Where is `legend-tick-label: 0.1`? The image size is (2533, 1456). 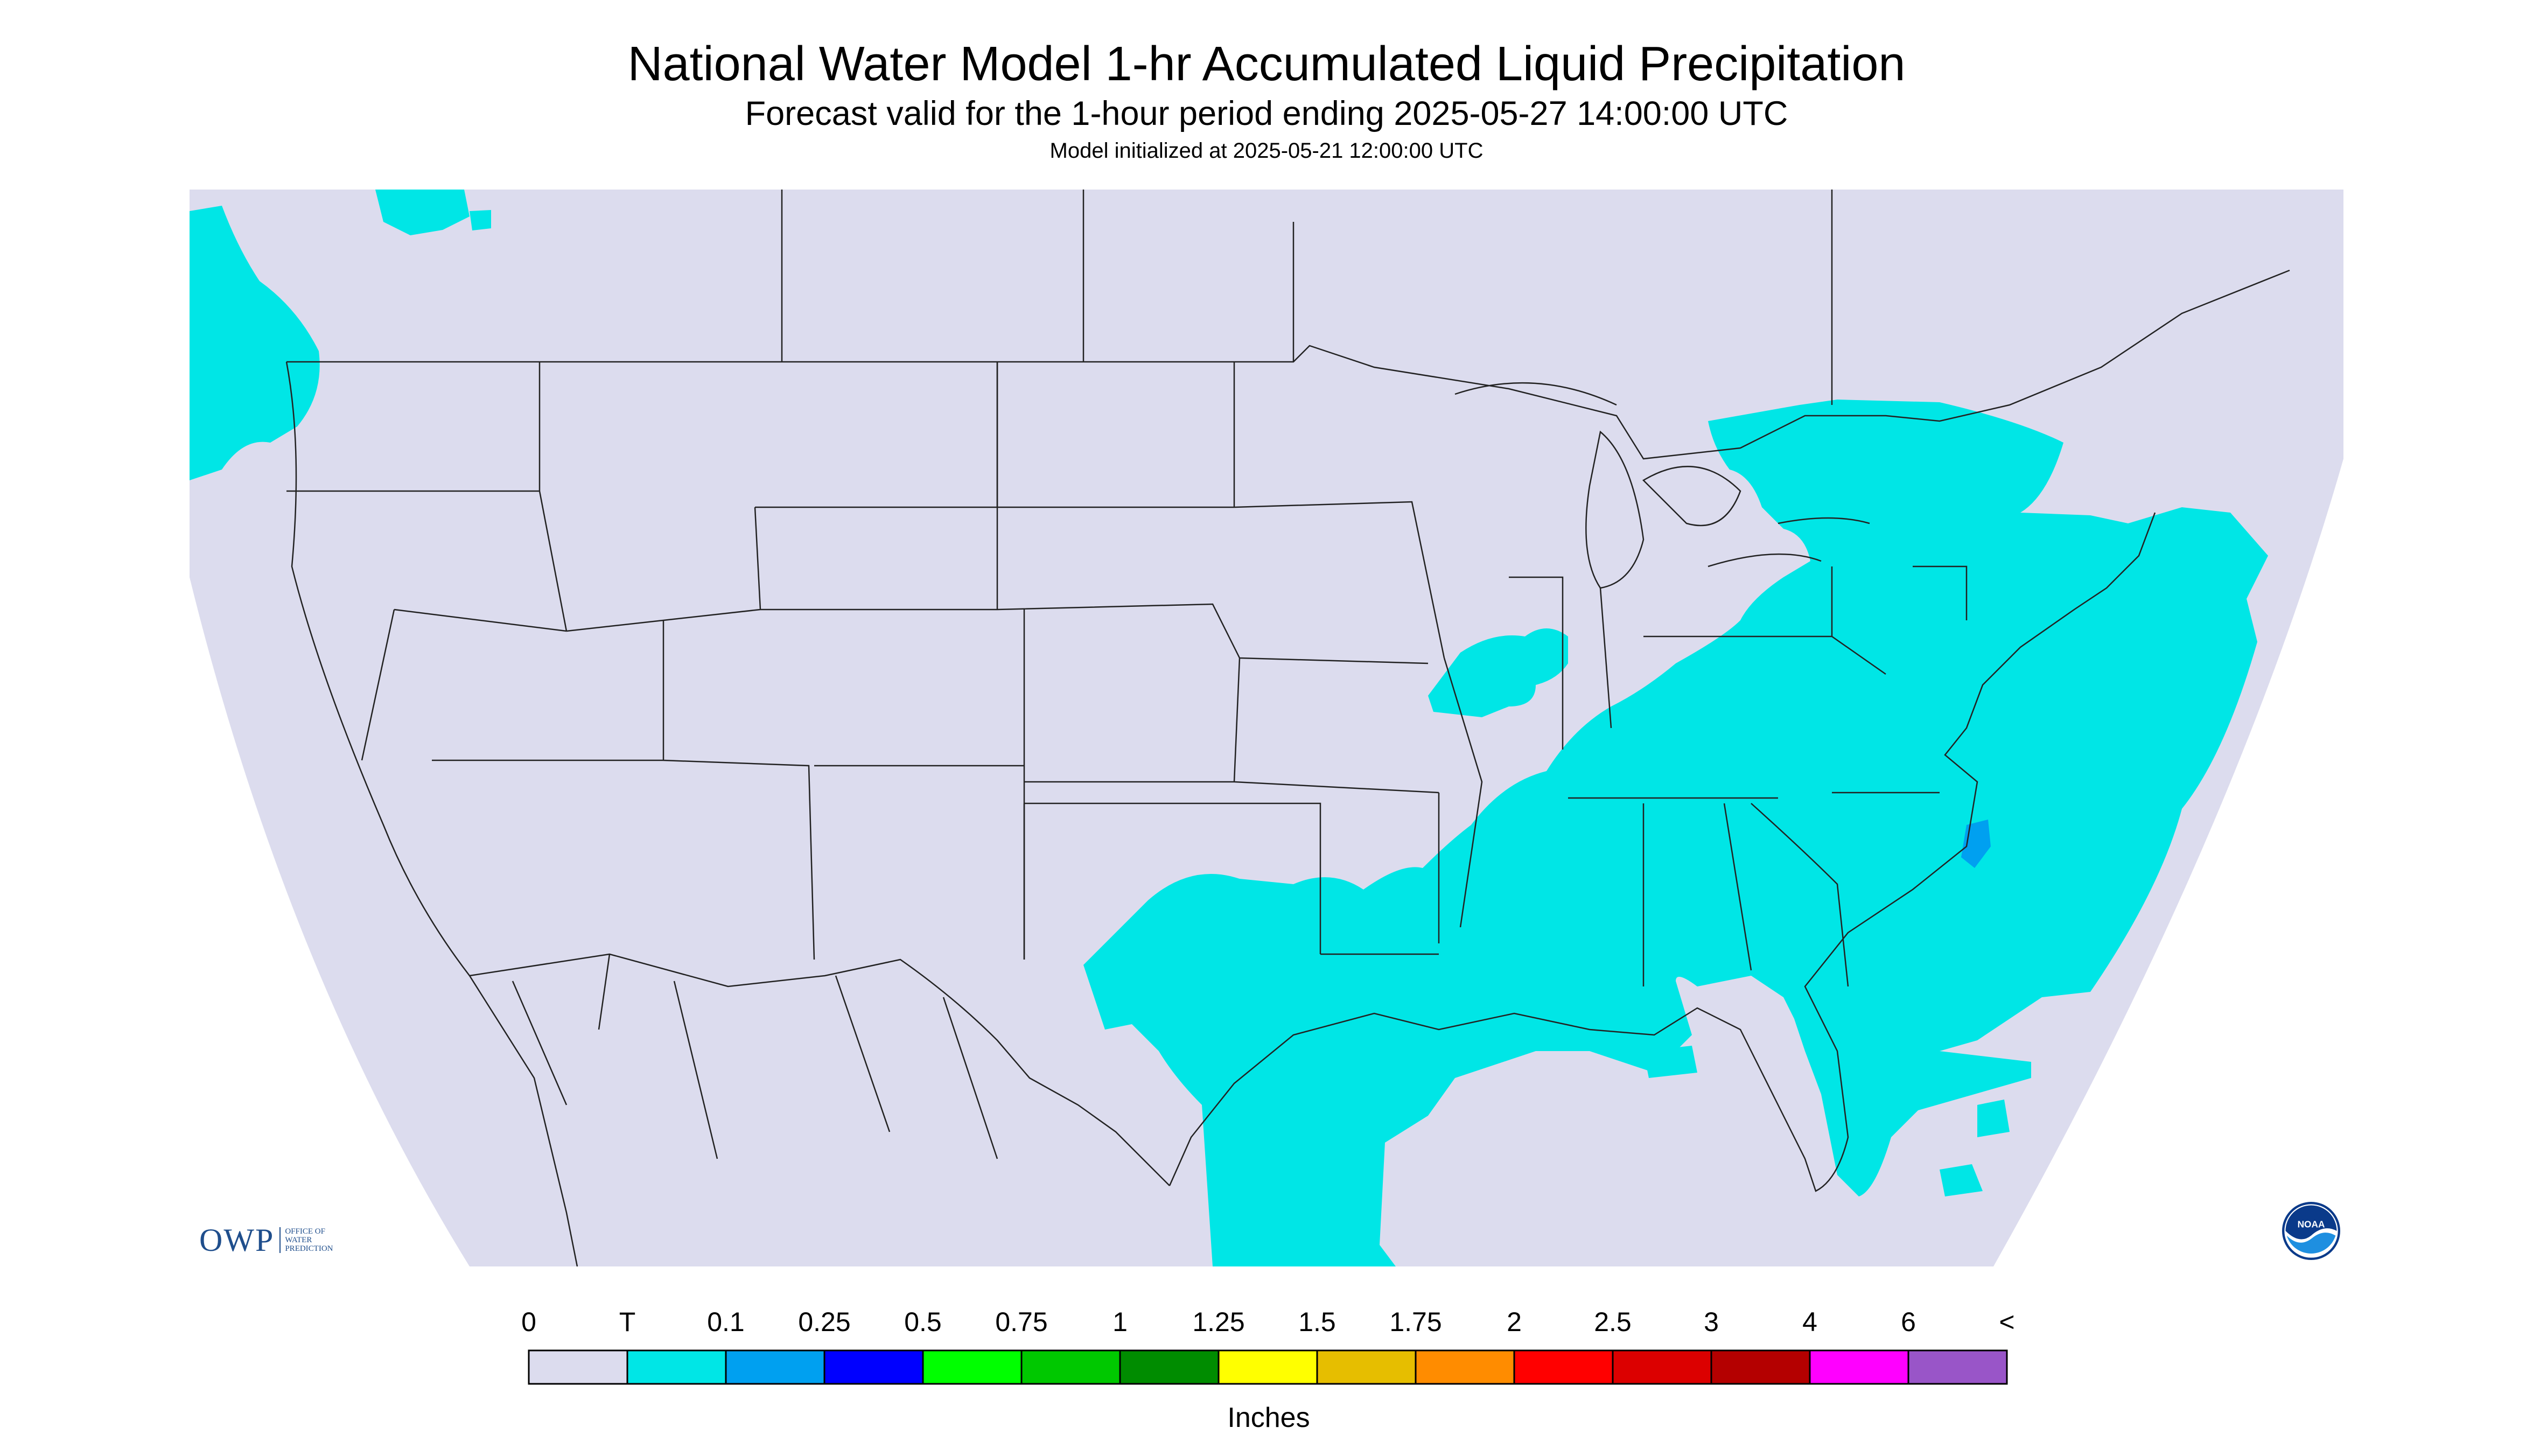 legend-tick-label: 0.1 is located at coordinates (726, 1322).